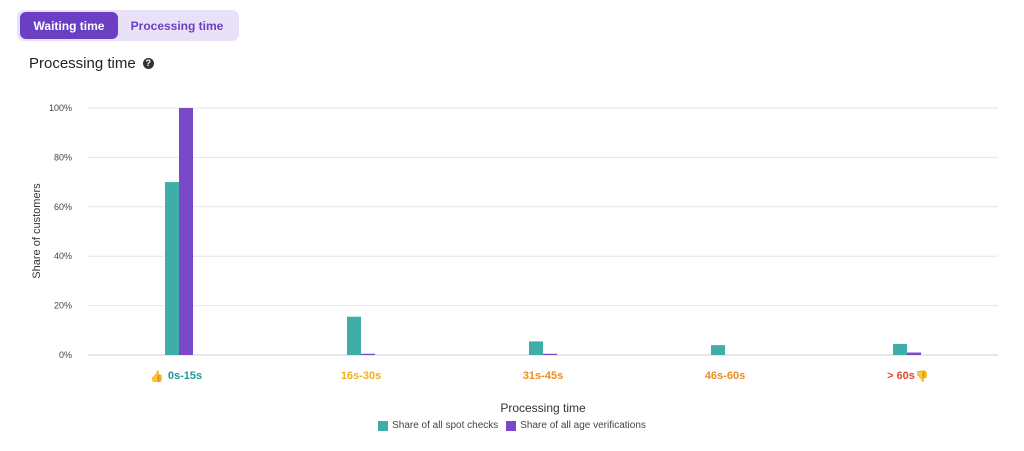  I want to click on chart-title-row: Processing time ?, so click(91, 63).